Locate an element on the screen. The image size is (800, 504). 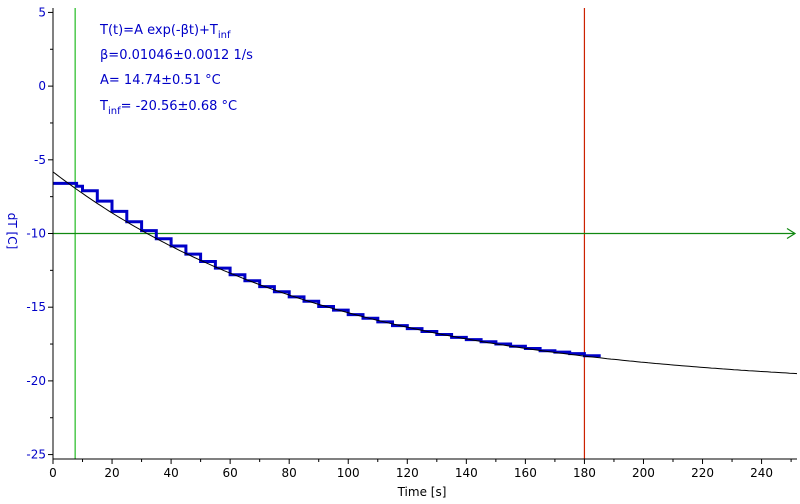
x-tick-layer: 0 20 40 60 80 100 120 140 160 180 200 220 240 is located at coordinates (420, 469).